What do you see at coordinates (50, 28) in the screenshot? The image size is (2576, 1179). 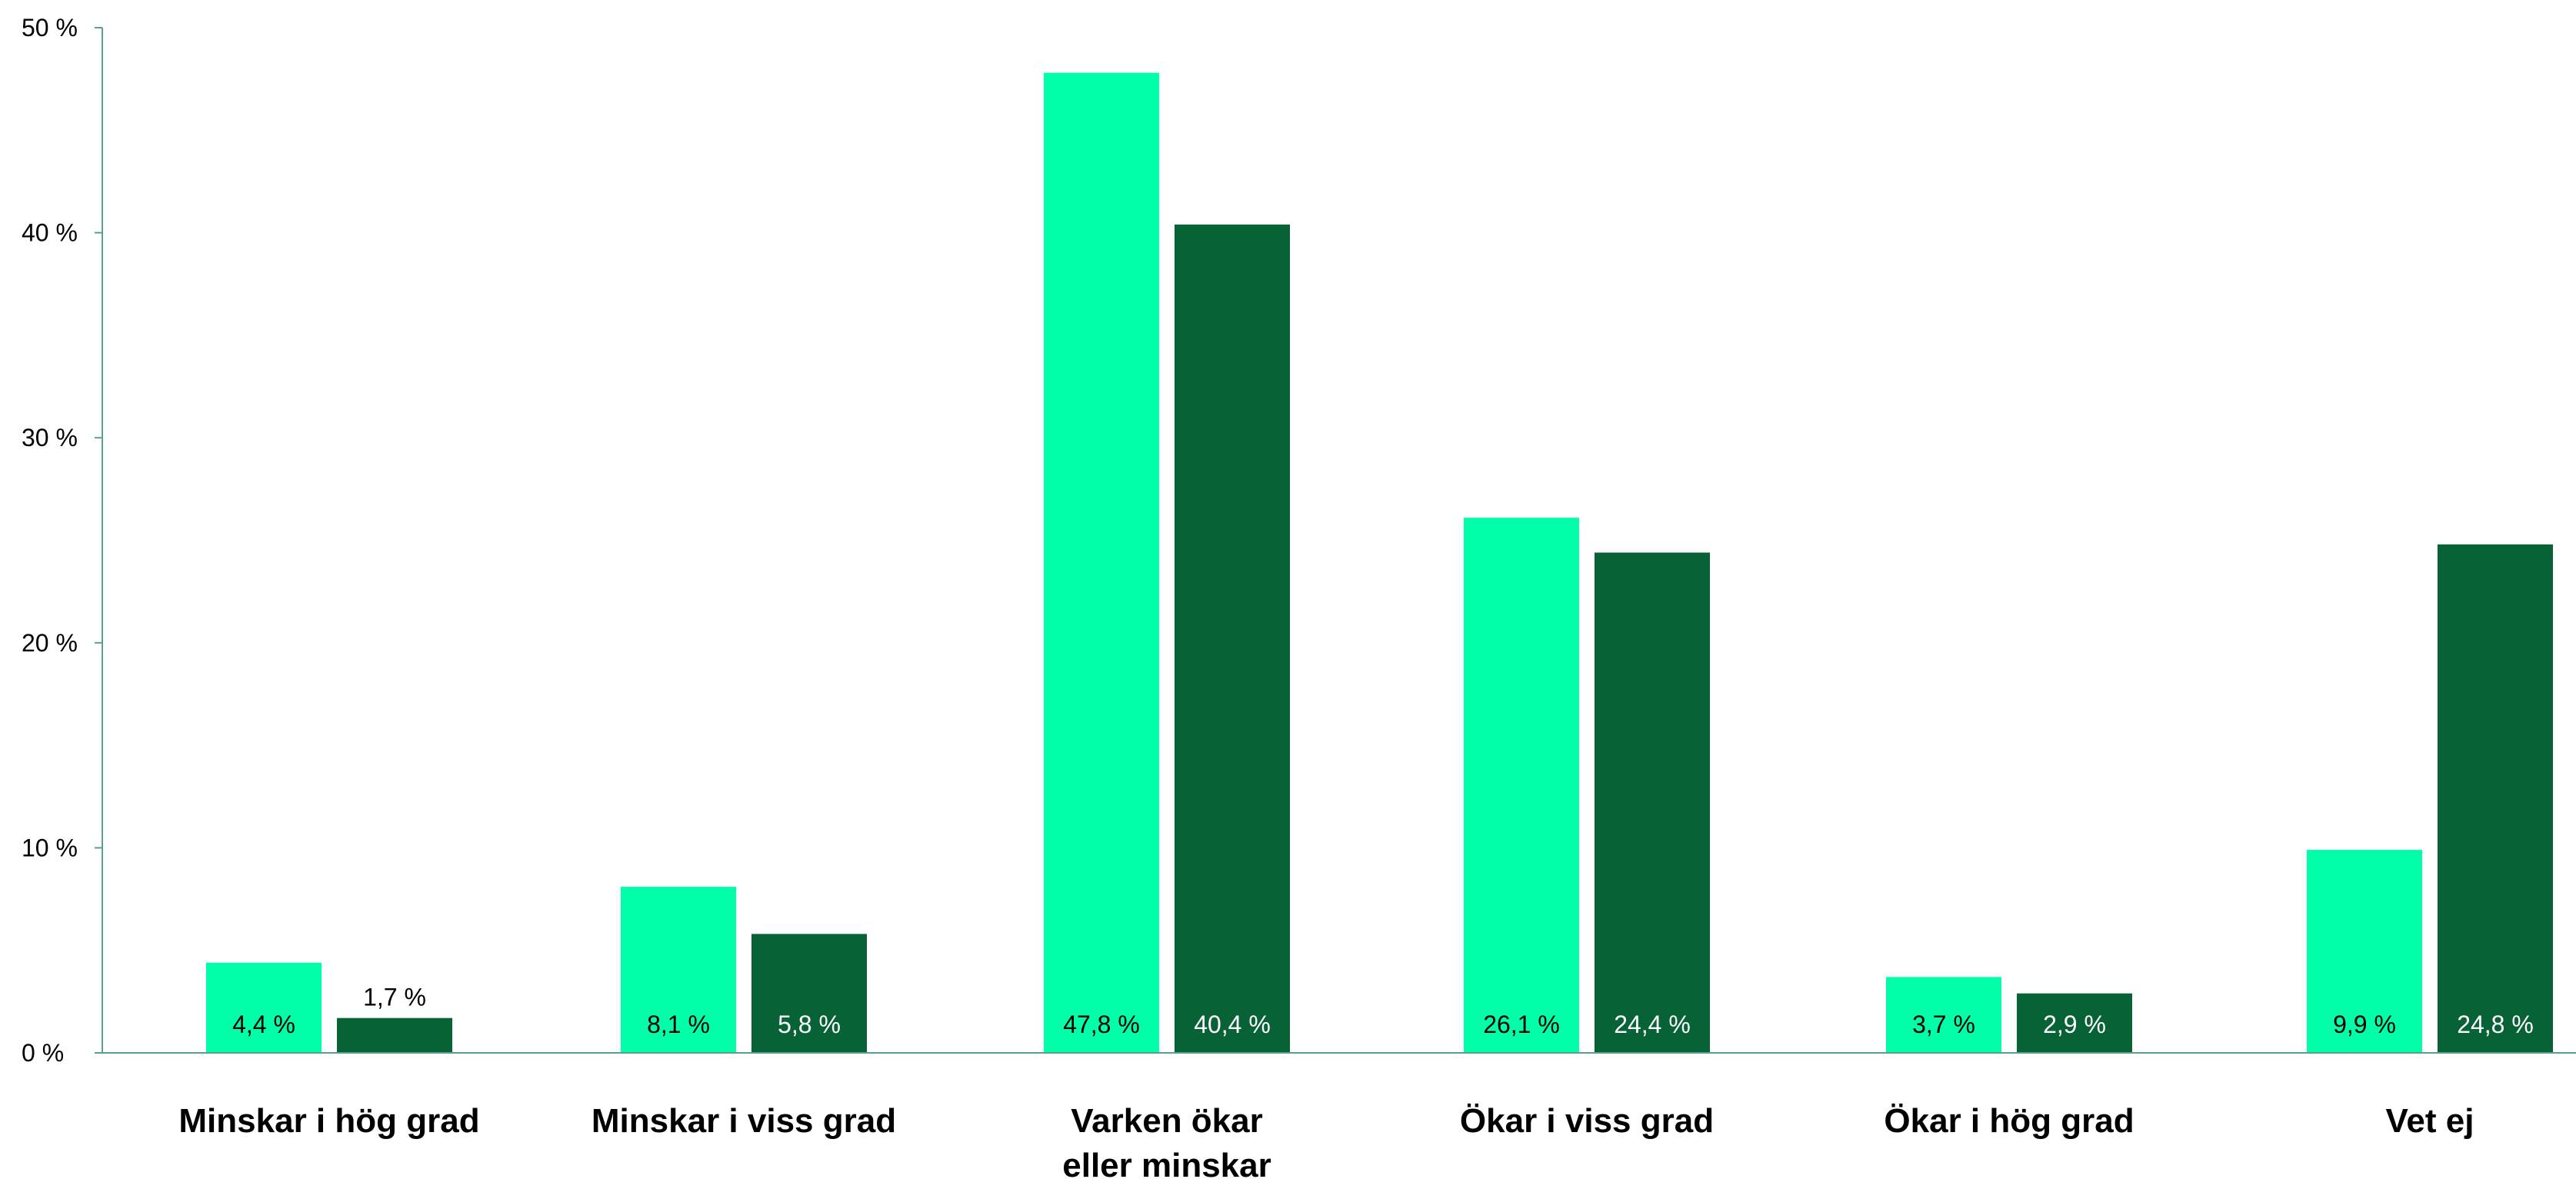 I see `y-tick-label: 50 %` at bounding box center [50, 28].